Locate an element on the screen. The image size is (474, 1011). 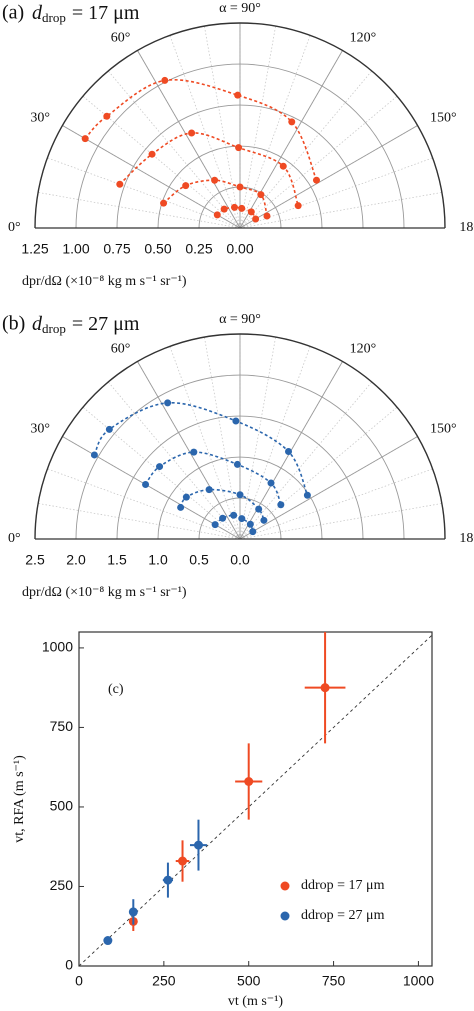
r-tick-label: 2.5 is located at coordinates (35, 560).